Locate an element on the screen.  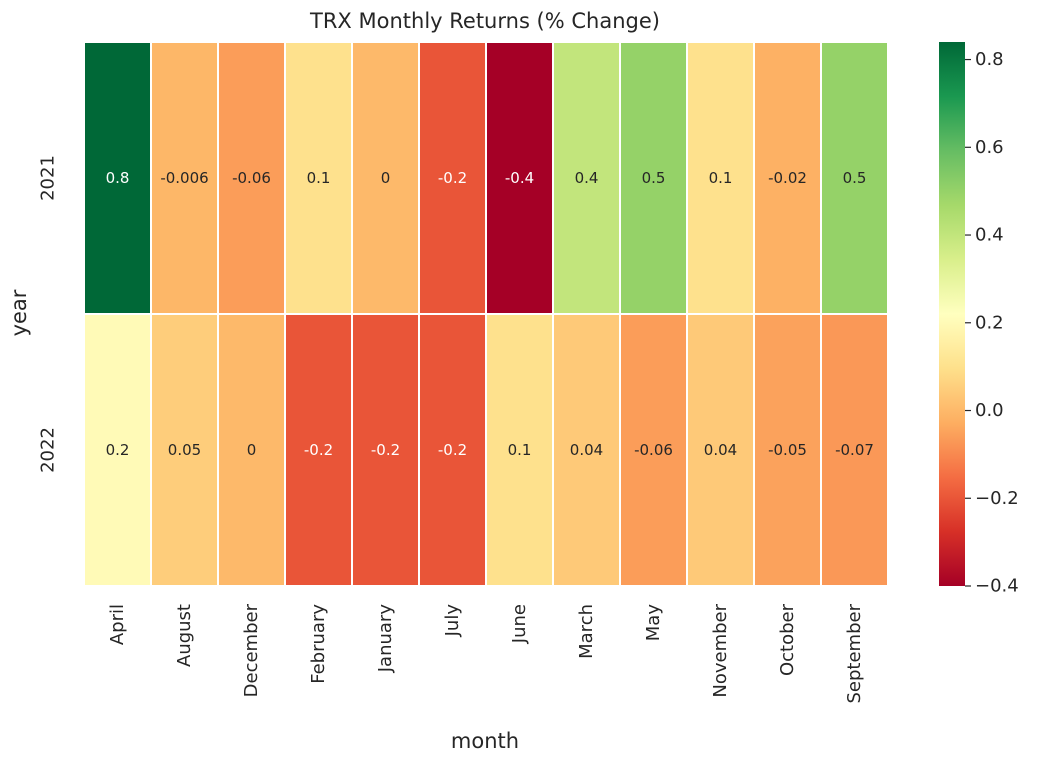
y-tick-label: 2022 is located at coordinates (48, 450).